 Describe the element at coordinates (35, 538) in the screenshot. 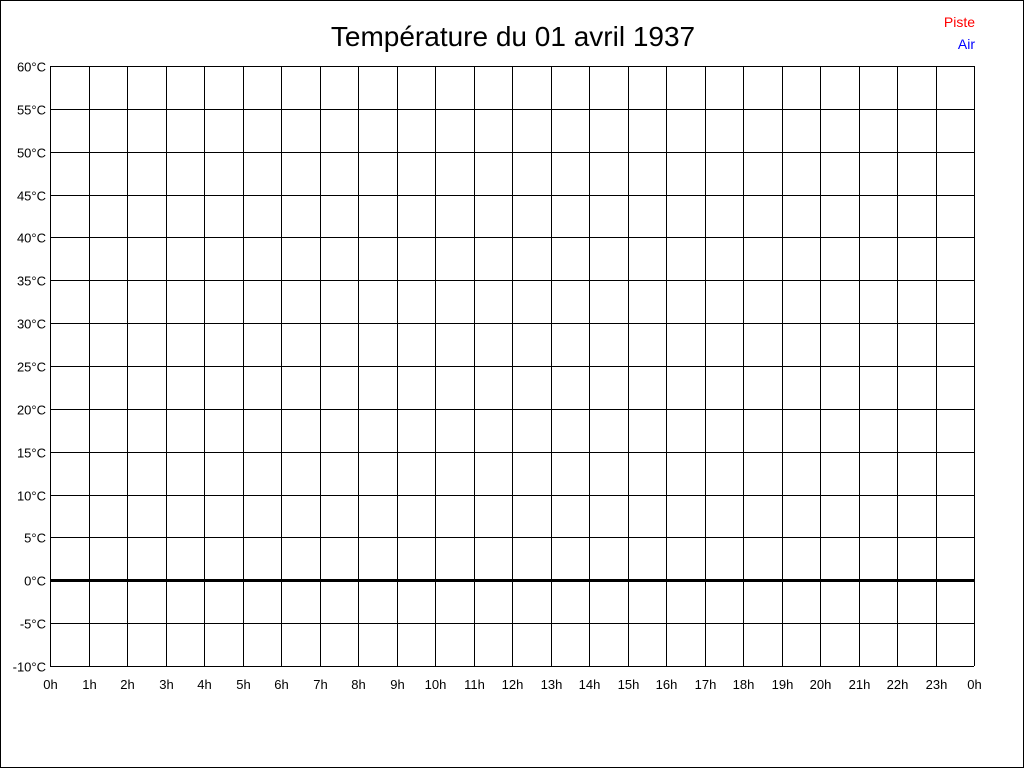

I see `y-tick-label: 5°C` at that location.